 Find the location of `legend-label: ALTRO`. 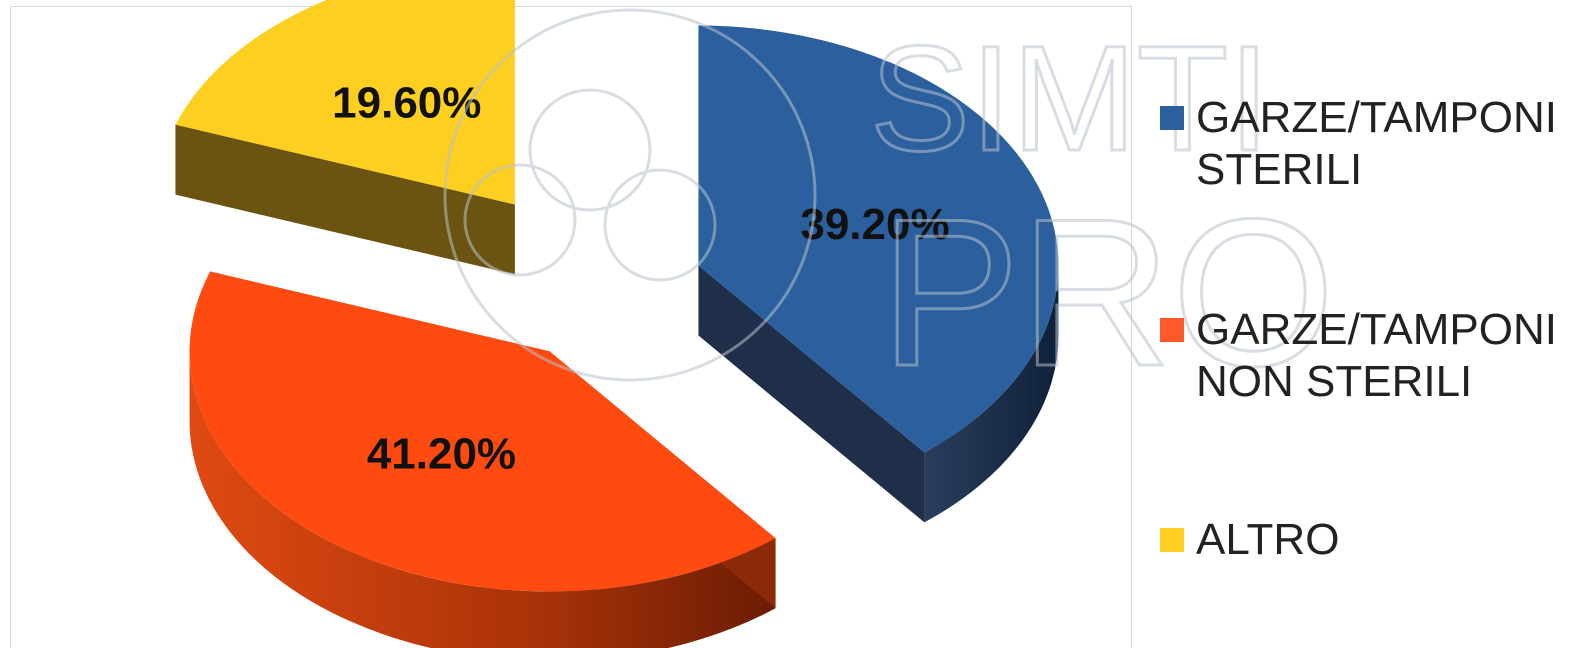

legend-label: ALTRO is located at coordinates (1268, 539).